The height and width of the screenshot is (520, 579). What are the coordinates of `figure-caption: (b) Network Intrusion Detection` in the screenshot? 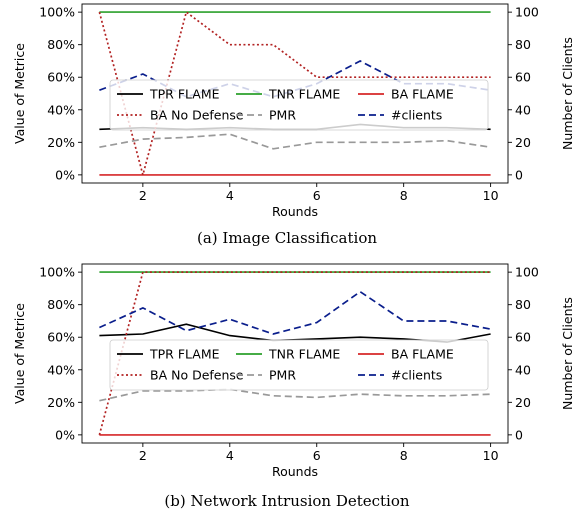 It's located at (286, 501).